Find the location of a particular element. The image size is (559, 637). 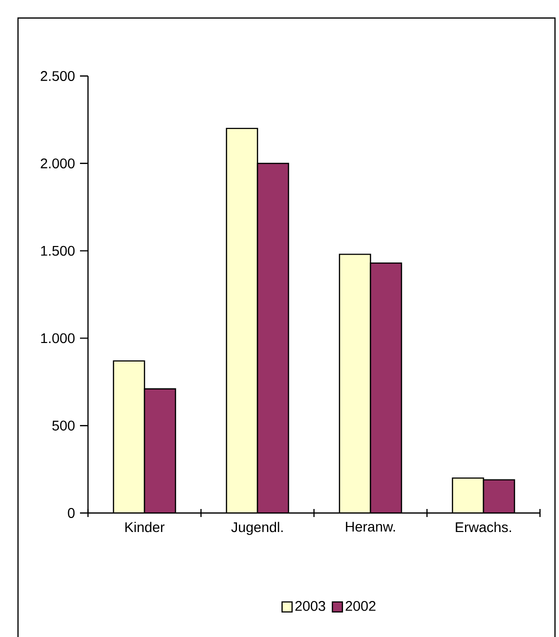

y-tick-label: 2.500 is located at coordinates (57, 76).